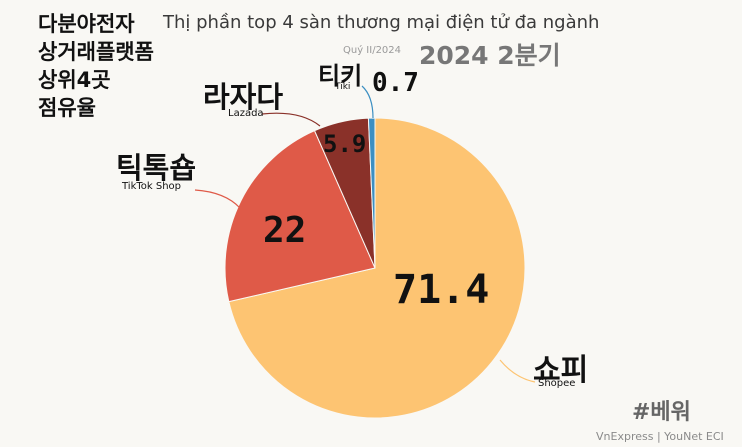 Image resolution: width=742 pixels, height=447 pixels. Describe the element at coordinates (661, 412) in the screenshot. I see `hashtag: #베워` at that location.